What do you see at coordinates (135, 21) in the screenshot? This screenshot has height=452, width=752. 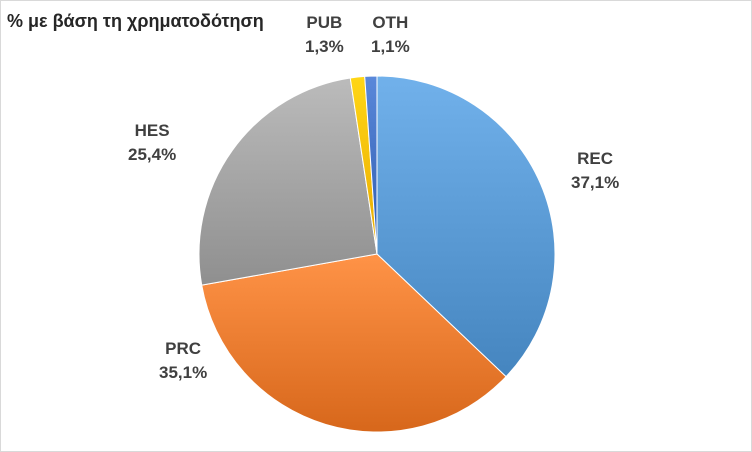 I see `chart-title: % με βάση τη χρηματοδότηση` at bounding box center [135, 21].